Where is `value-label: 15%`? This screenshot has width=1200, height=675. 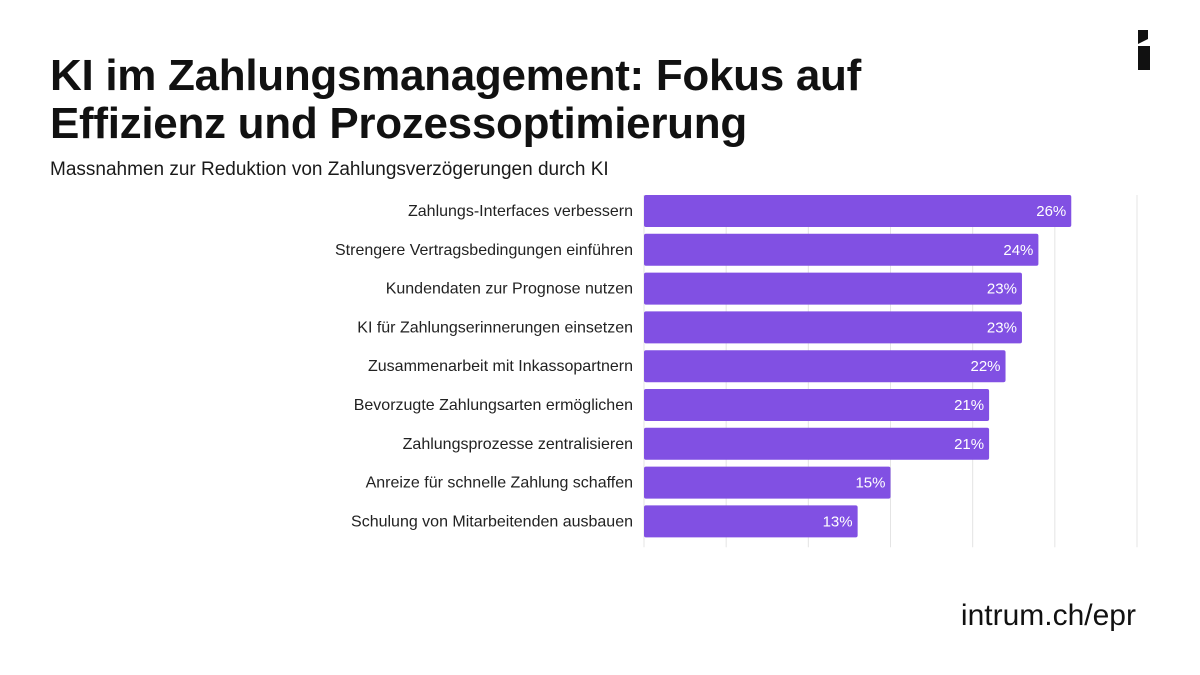
value-label: 15% is located at coordinates (870, 483).